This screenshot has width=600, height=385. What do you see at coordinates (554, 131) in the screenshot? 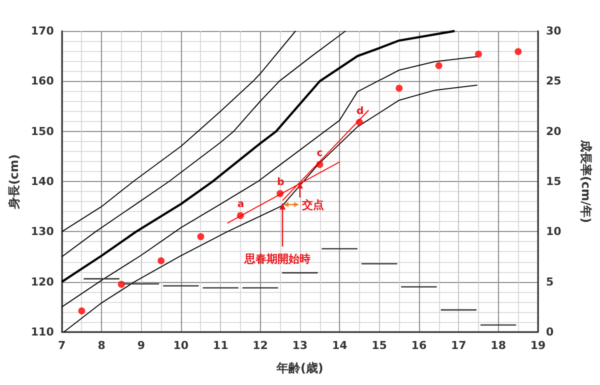
I see `y2-tick-label: 20` at bounding box center [554, 131].